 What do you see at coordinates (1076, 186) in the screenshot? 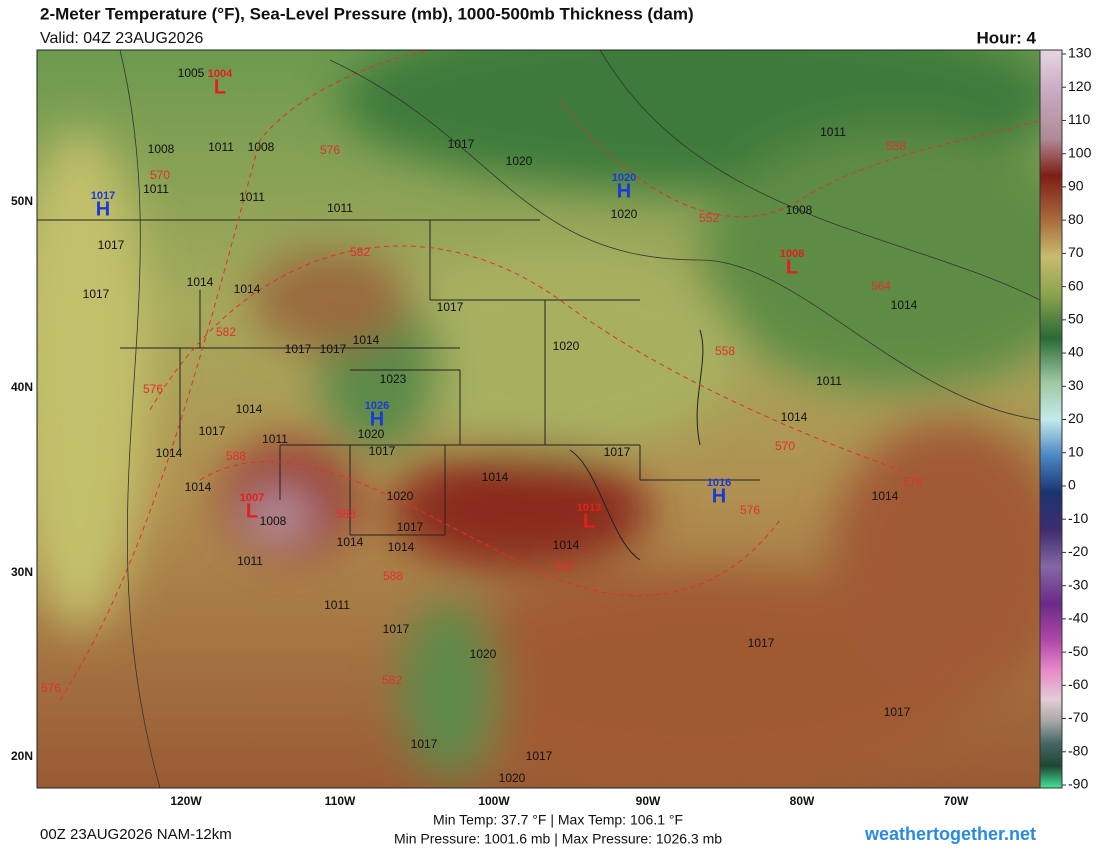
I see `colorbar-label: 90` at bounding box center [1076, 186].